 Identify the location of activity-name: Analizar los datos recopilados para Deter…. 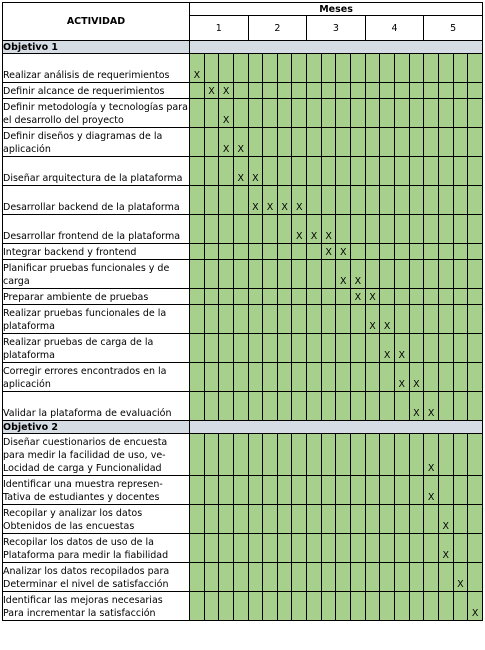
(96, 577).